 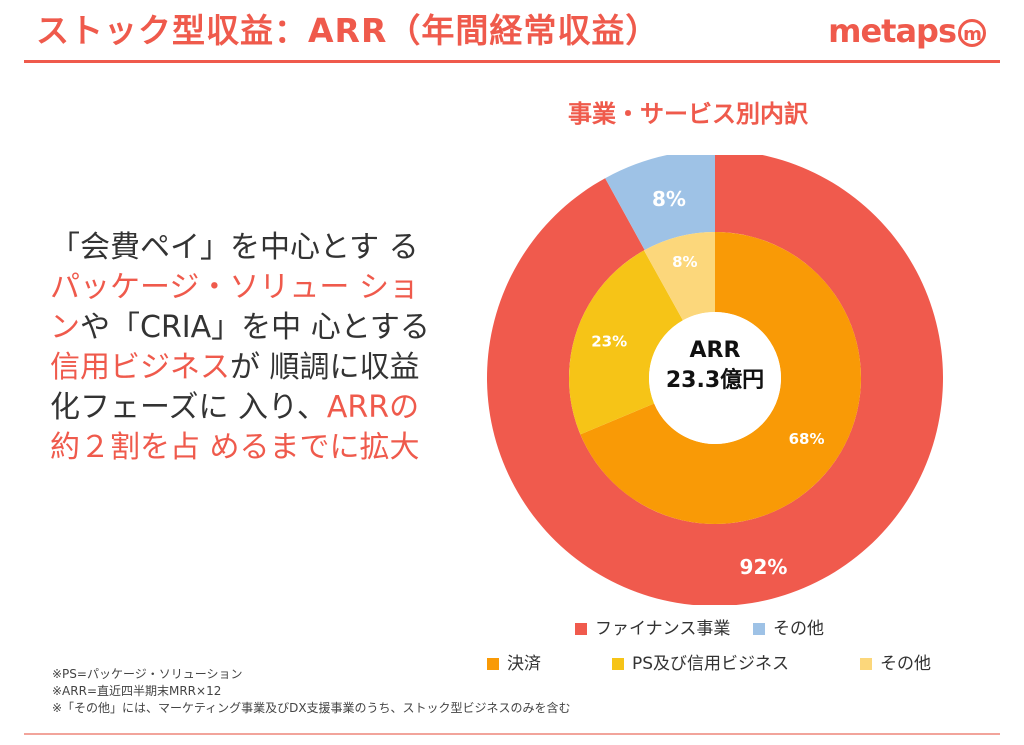 I want to click on footer-divider, so click(x=512, y=734).